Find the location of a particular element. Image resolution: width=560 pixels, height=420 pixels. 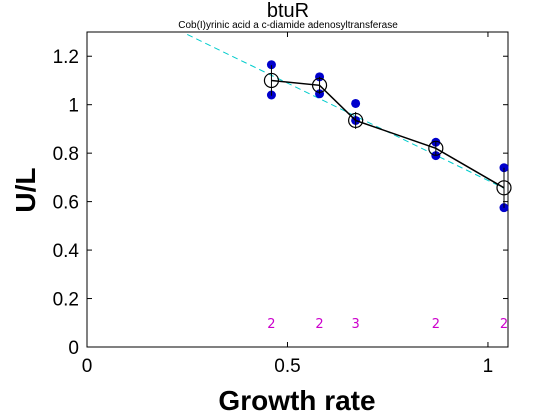

x-tick-label: 0.5 is located at coordinates (287, 366).